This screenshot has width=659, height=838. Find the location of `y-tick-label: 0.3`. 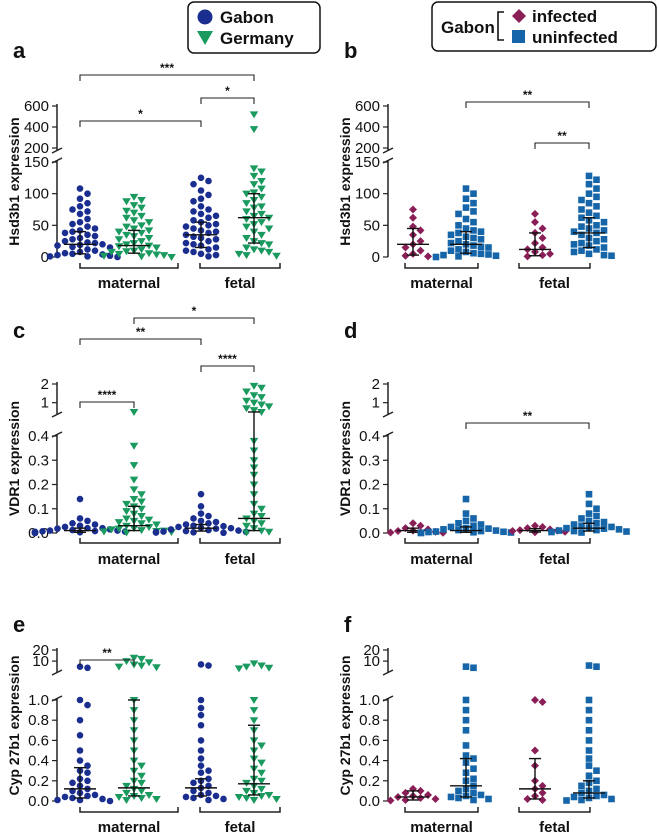

y-tick-label: 0.3 is located at coordinates (369, 460).